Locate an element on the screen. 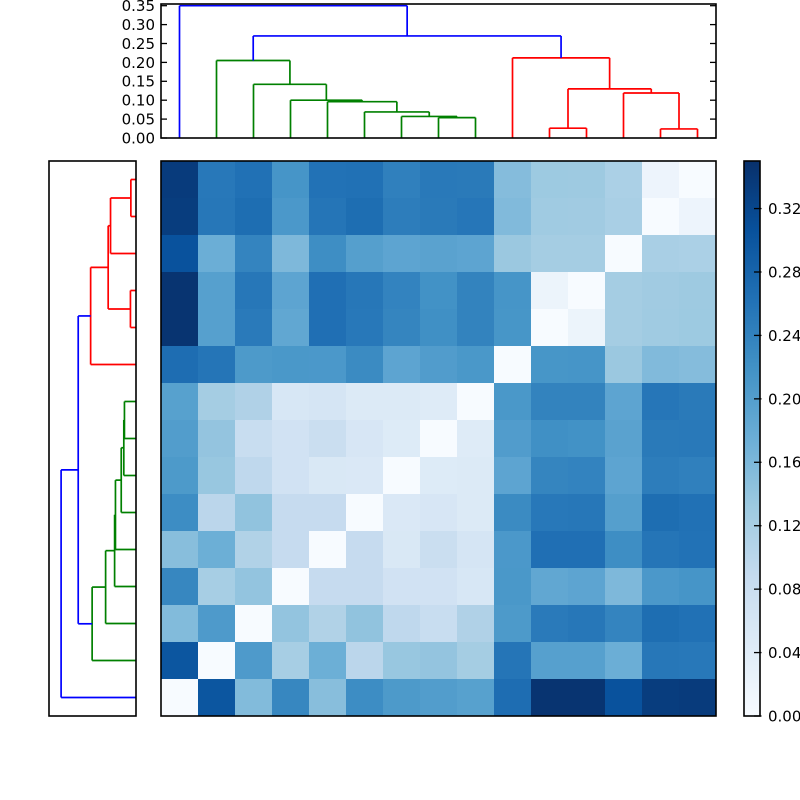 Image resolution: width=800 pixels, height=800 pixels. colorbar-tick-label: 0.32 is located at coordinates (784, 209).